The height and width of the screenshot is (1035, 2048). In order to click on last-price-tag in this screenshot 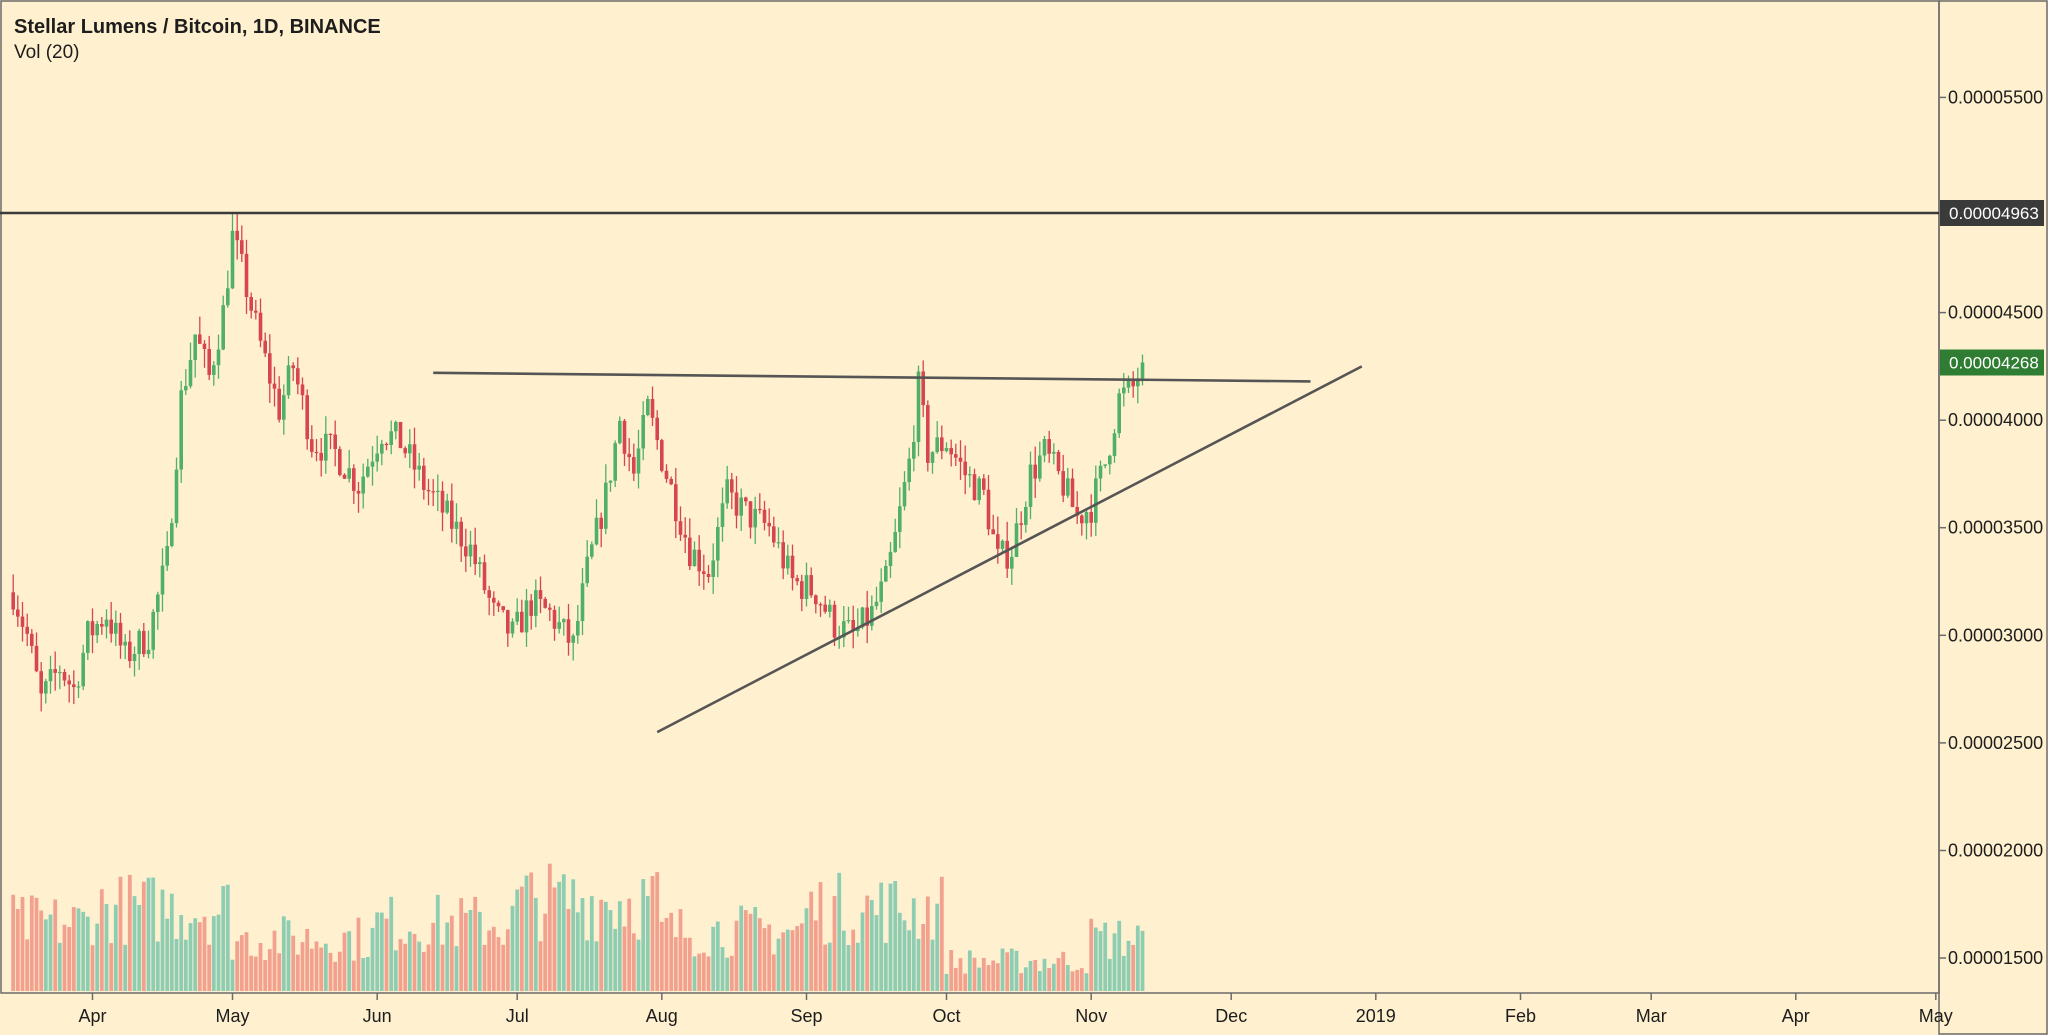, I will do `click(1992, 362)`.